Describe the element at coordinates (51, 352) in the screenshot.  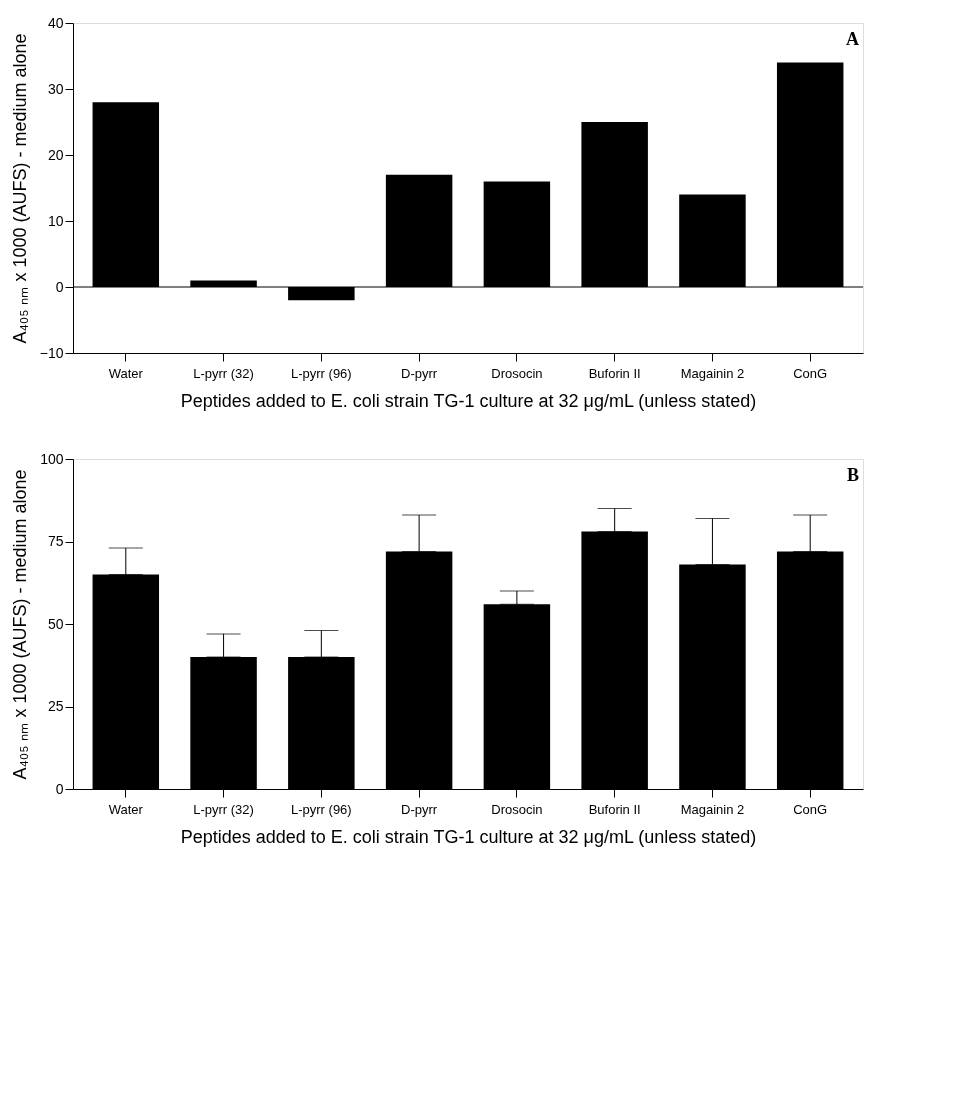
I see `y-tick-label: −10` at that location.